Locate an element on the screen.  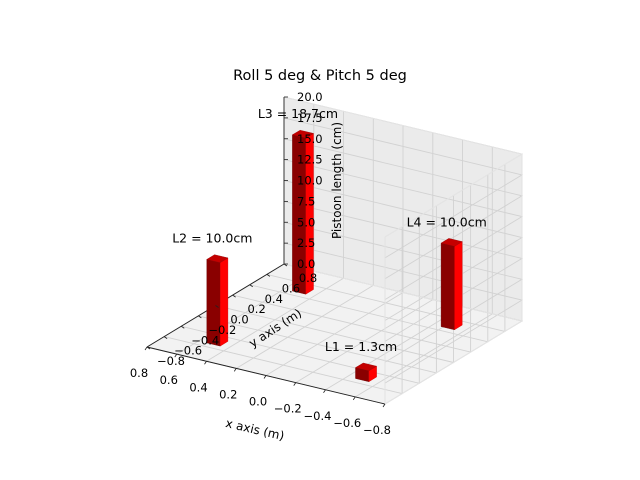
x-tick-label: −0.4 is located at coordinates (318, 416).